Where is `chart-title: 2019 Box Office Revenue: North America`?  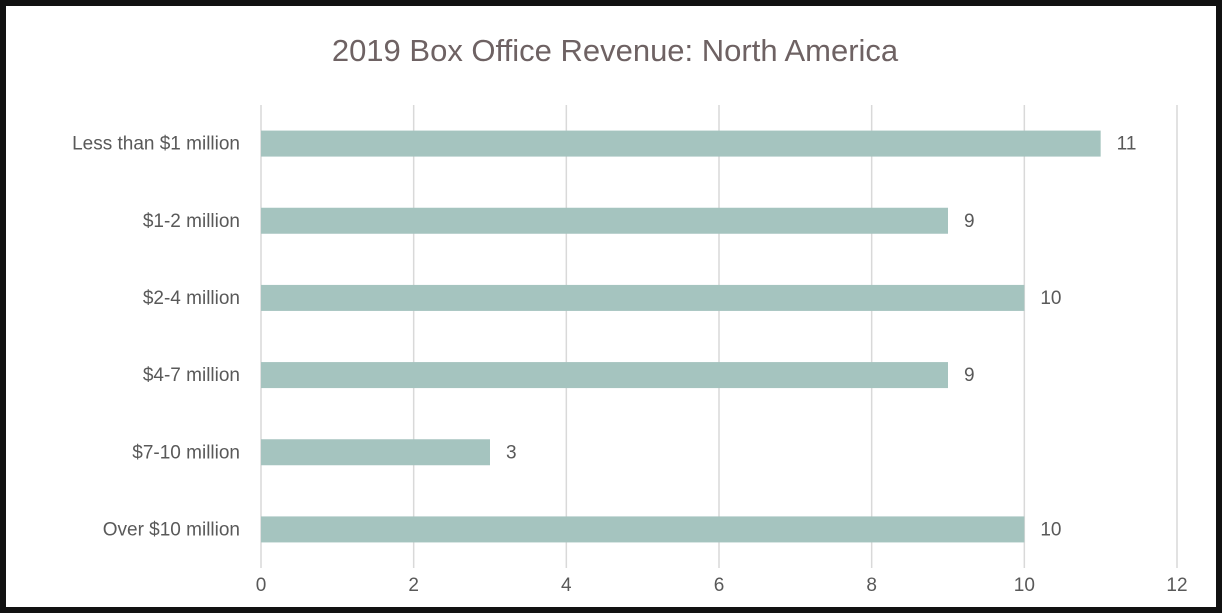 chart-title: 2019 Box Office Revenue: North America is located at coordinates (615, 50).